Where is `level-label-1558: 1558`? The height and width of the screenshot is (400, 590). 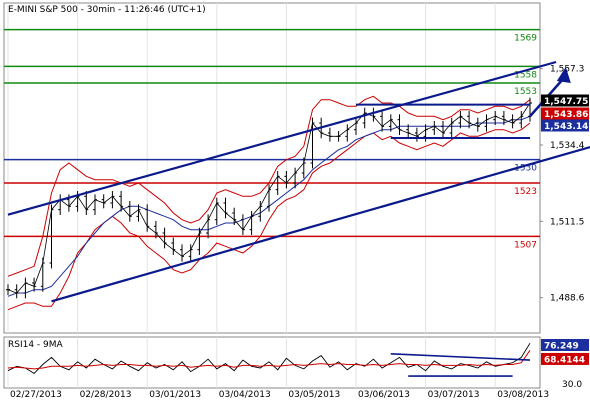 level-label-1558: 1558 is located at coordinates (525, 75).